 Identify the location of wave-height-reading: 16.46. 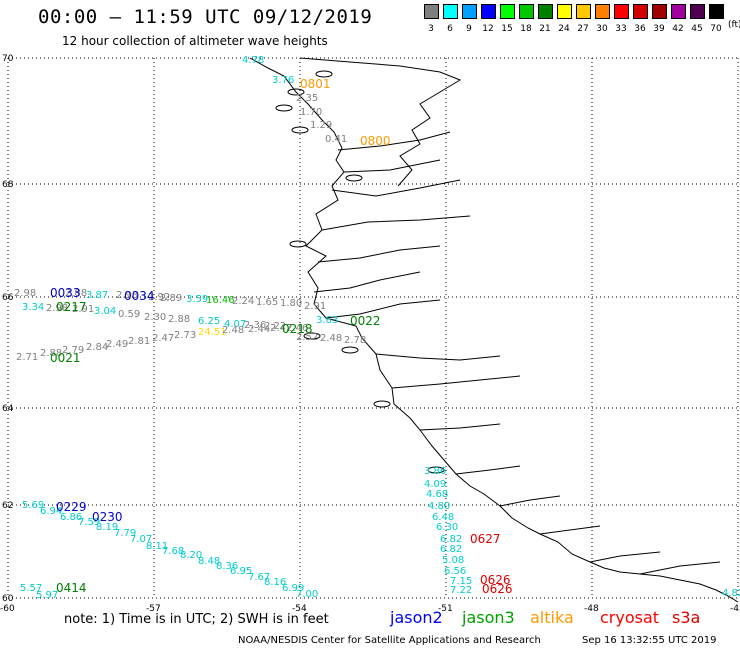
(220, 300).